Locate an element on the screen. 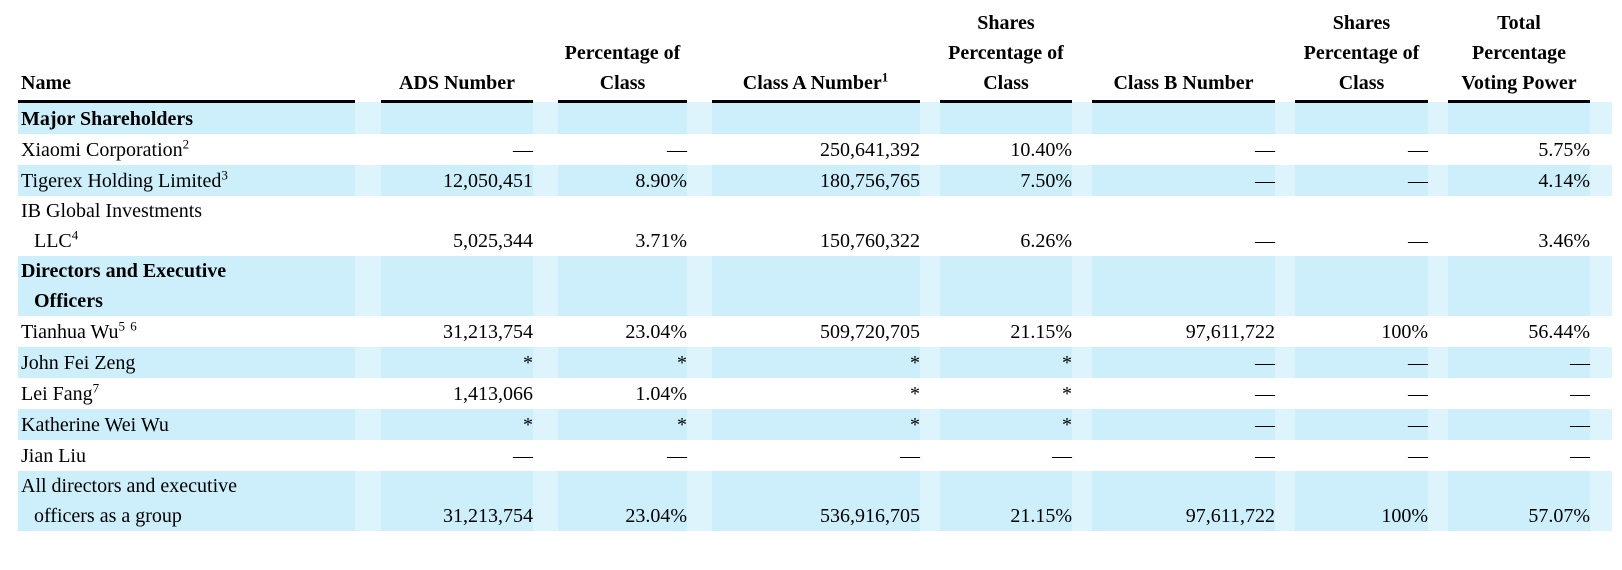 The image size is (1622, 570). row-name: Lei Fang7 is located at coordinates (61, 392).